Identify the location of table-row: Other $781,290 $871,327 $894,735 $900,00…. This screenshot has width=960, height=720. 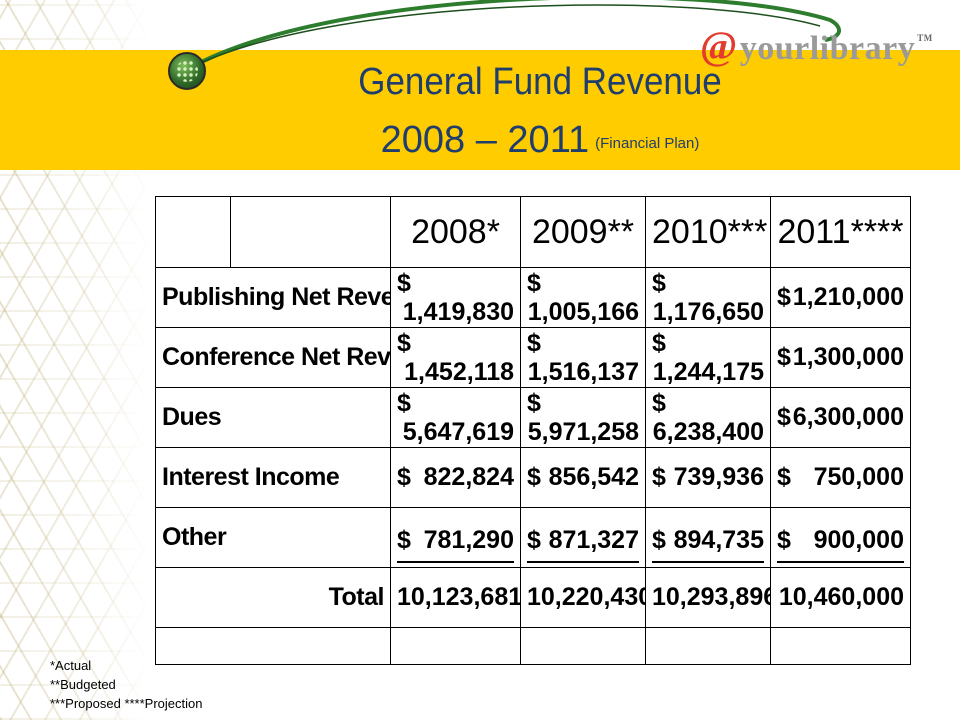
(533, 537).